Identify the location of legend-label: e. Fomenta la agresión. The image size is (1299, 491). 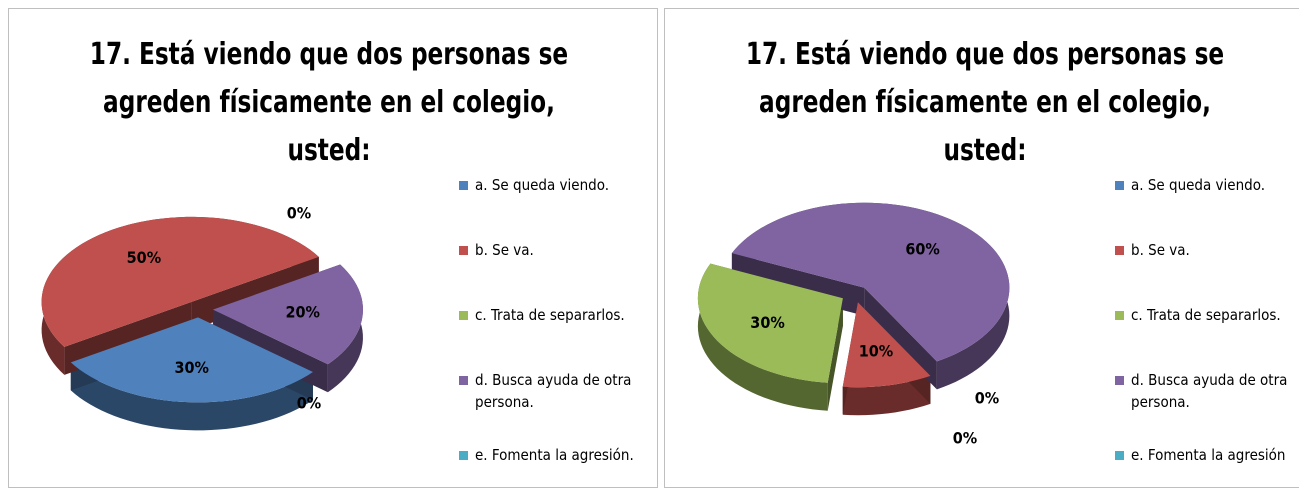
(1208, 455).